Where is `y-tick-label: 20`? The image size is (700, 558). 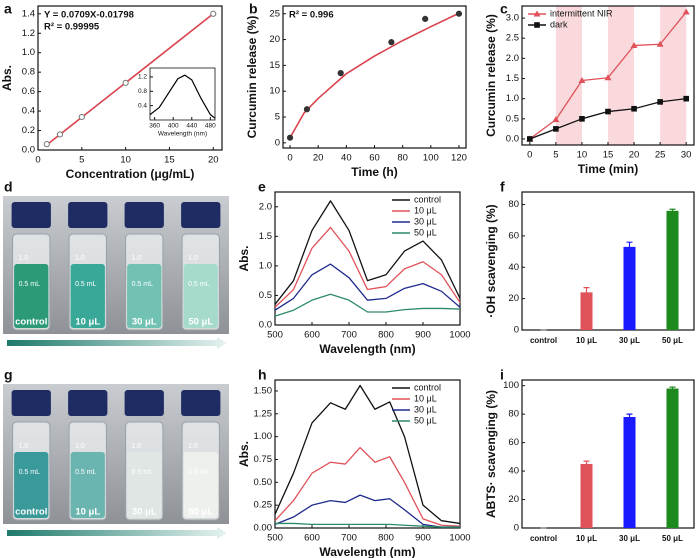
y-tick-label: 20 is located at coordinates (513, 298).